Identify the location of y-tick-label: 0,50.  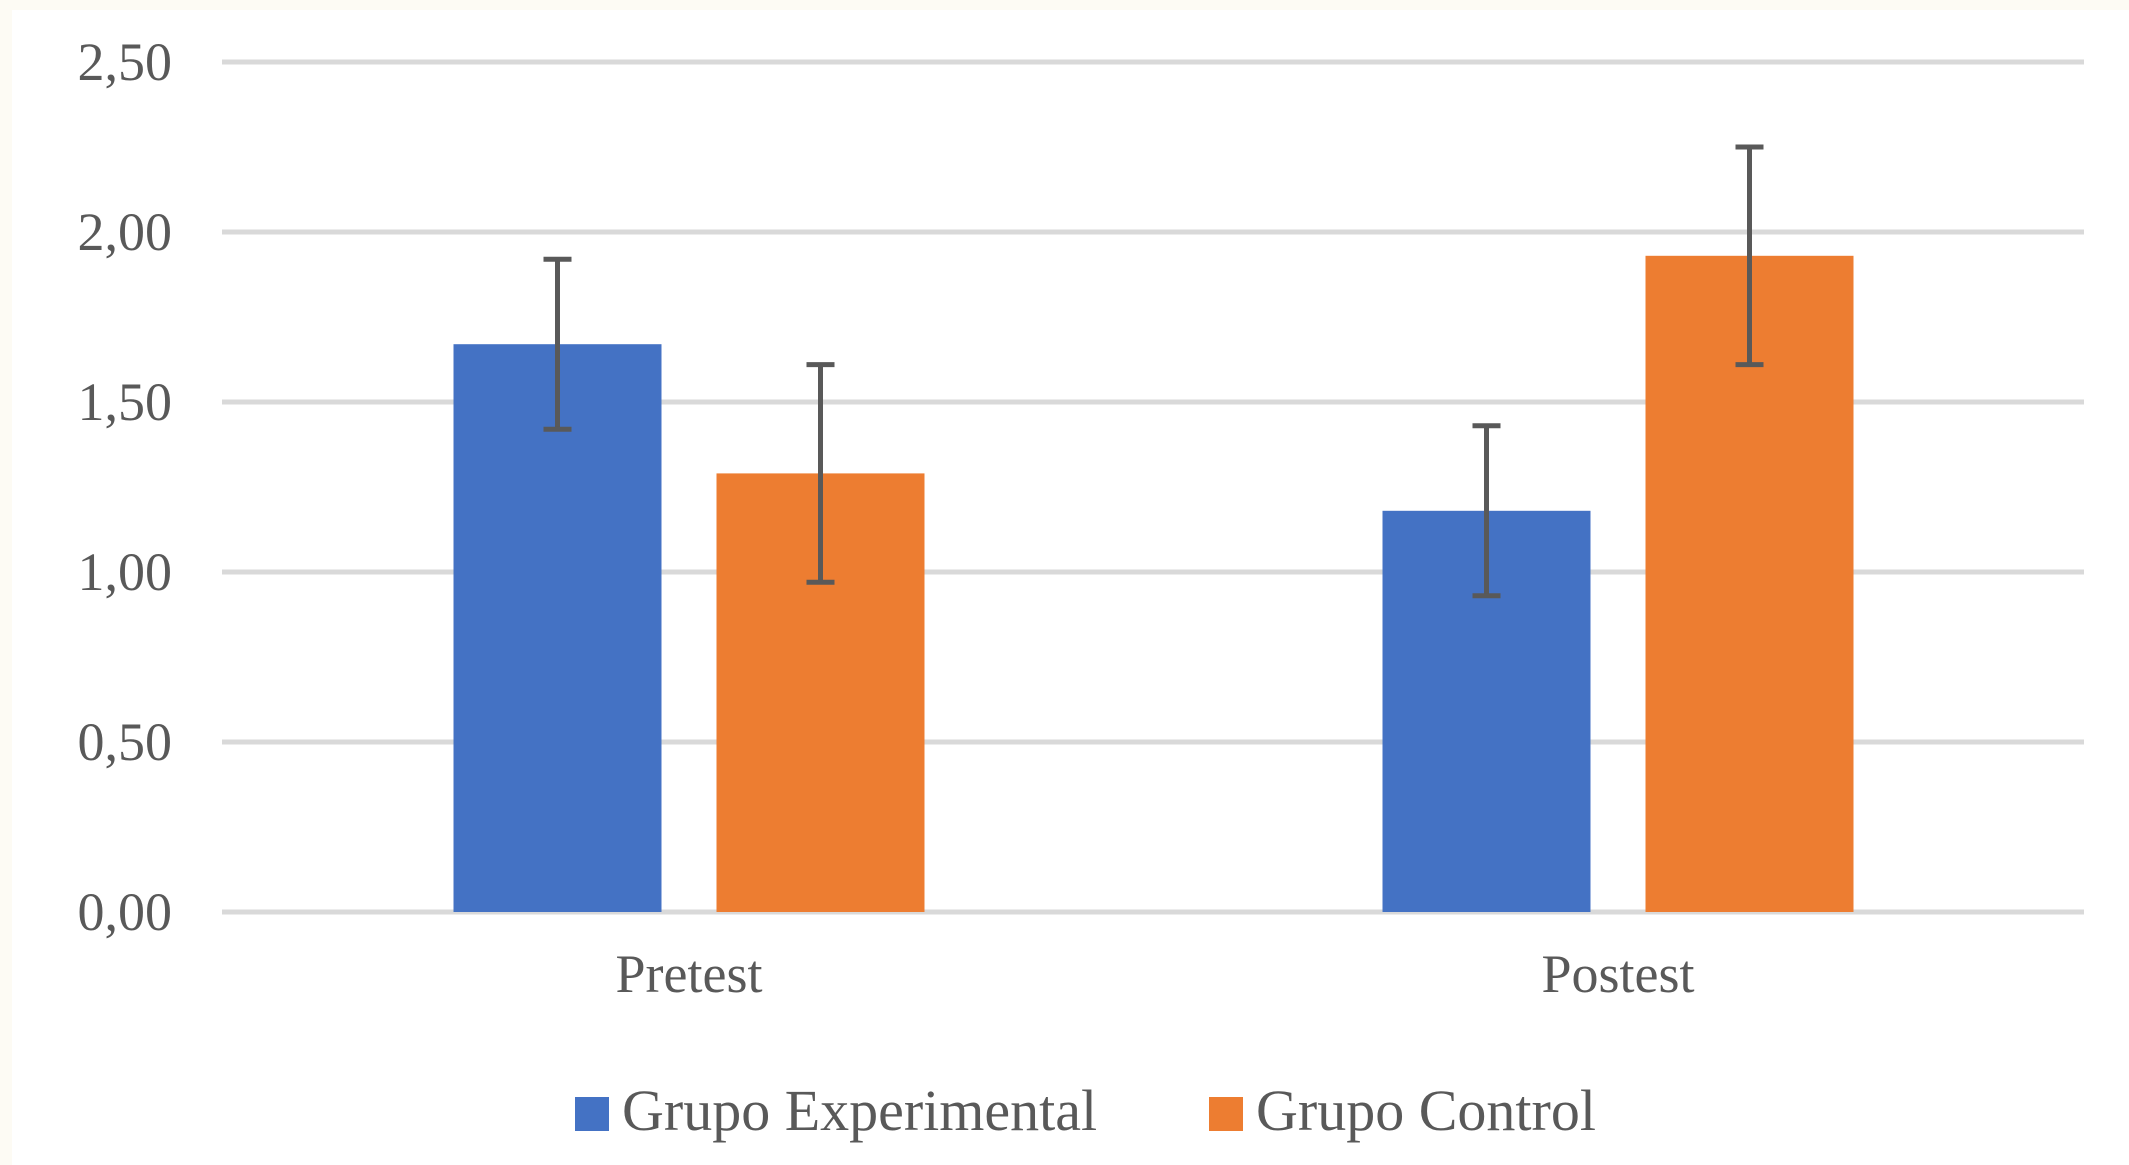
(125, 742).